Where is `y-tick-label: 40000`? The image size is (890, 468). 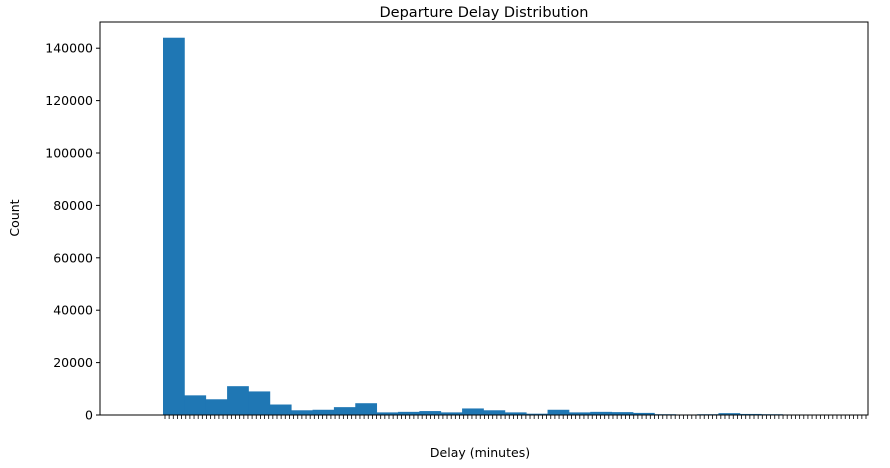
y-tick-label: 40000 is located at coordinates (73, 310).